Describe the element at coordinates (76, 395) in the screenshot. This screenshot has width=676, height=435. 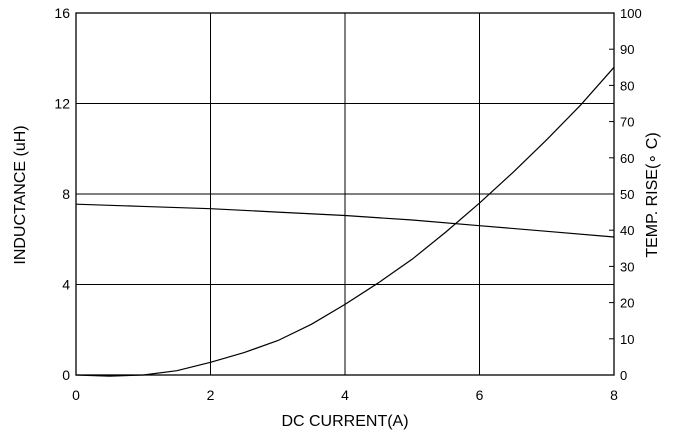
I see `x-tick-label: 0` at that location.